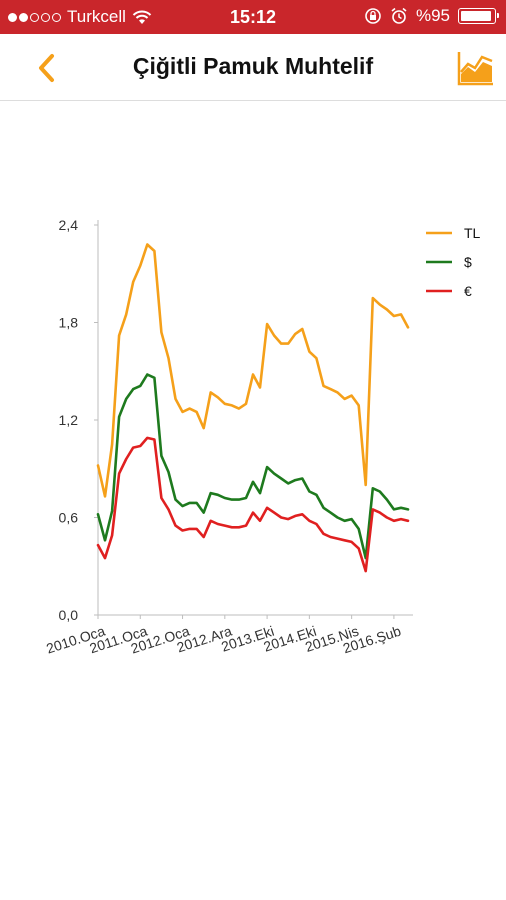  I want to click on chevron-left-icon, so click(46, 68).